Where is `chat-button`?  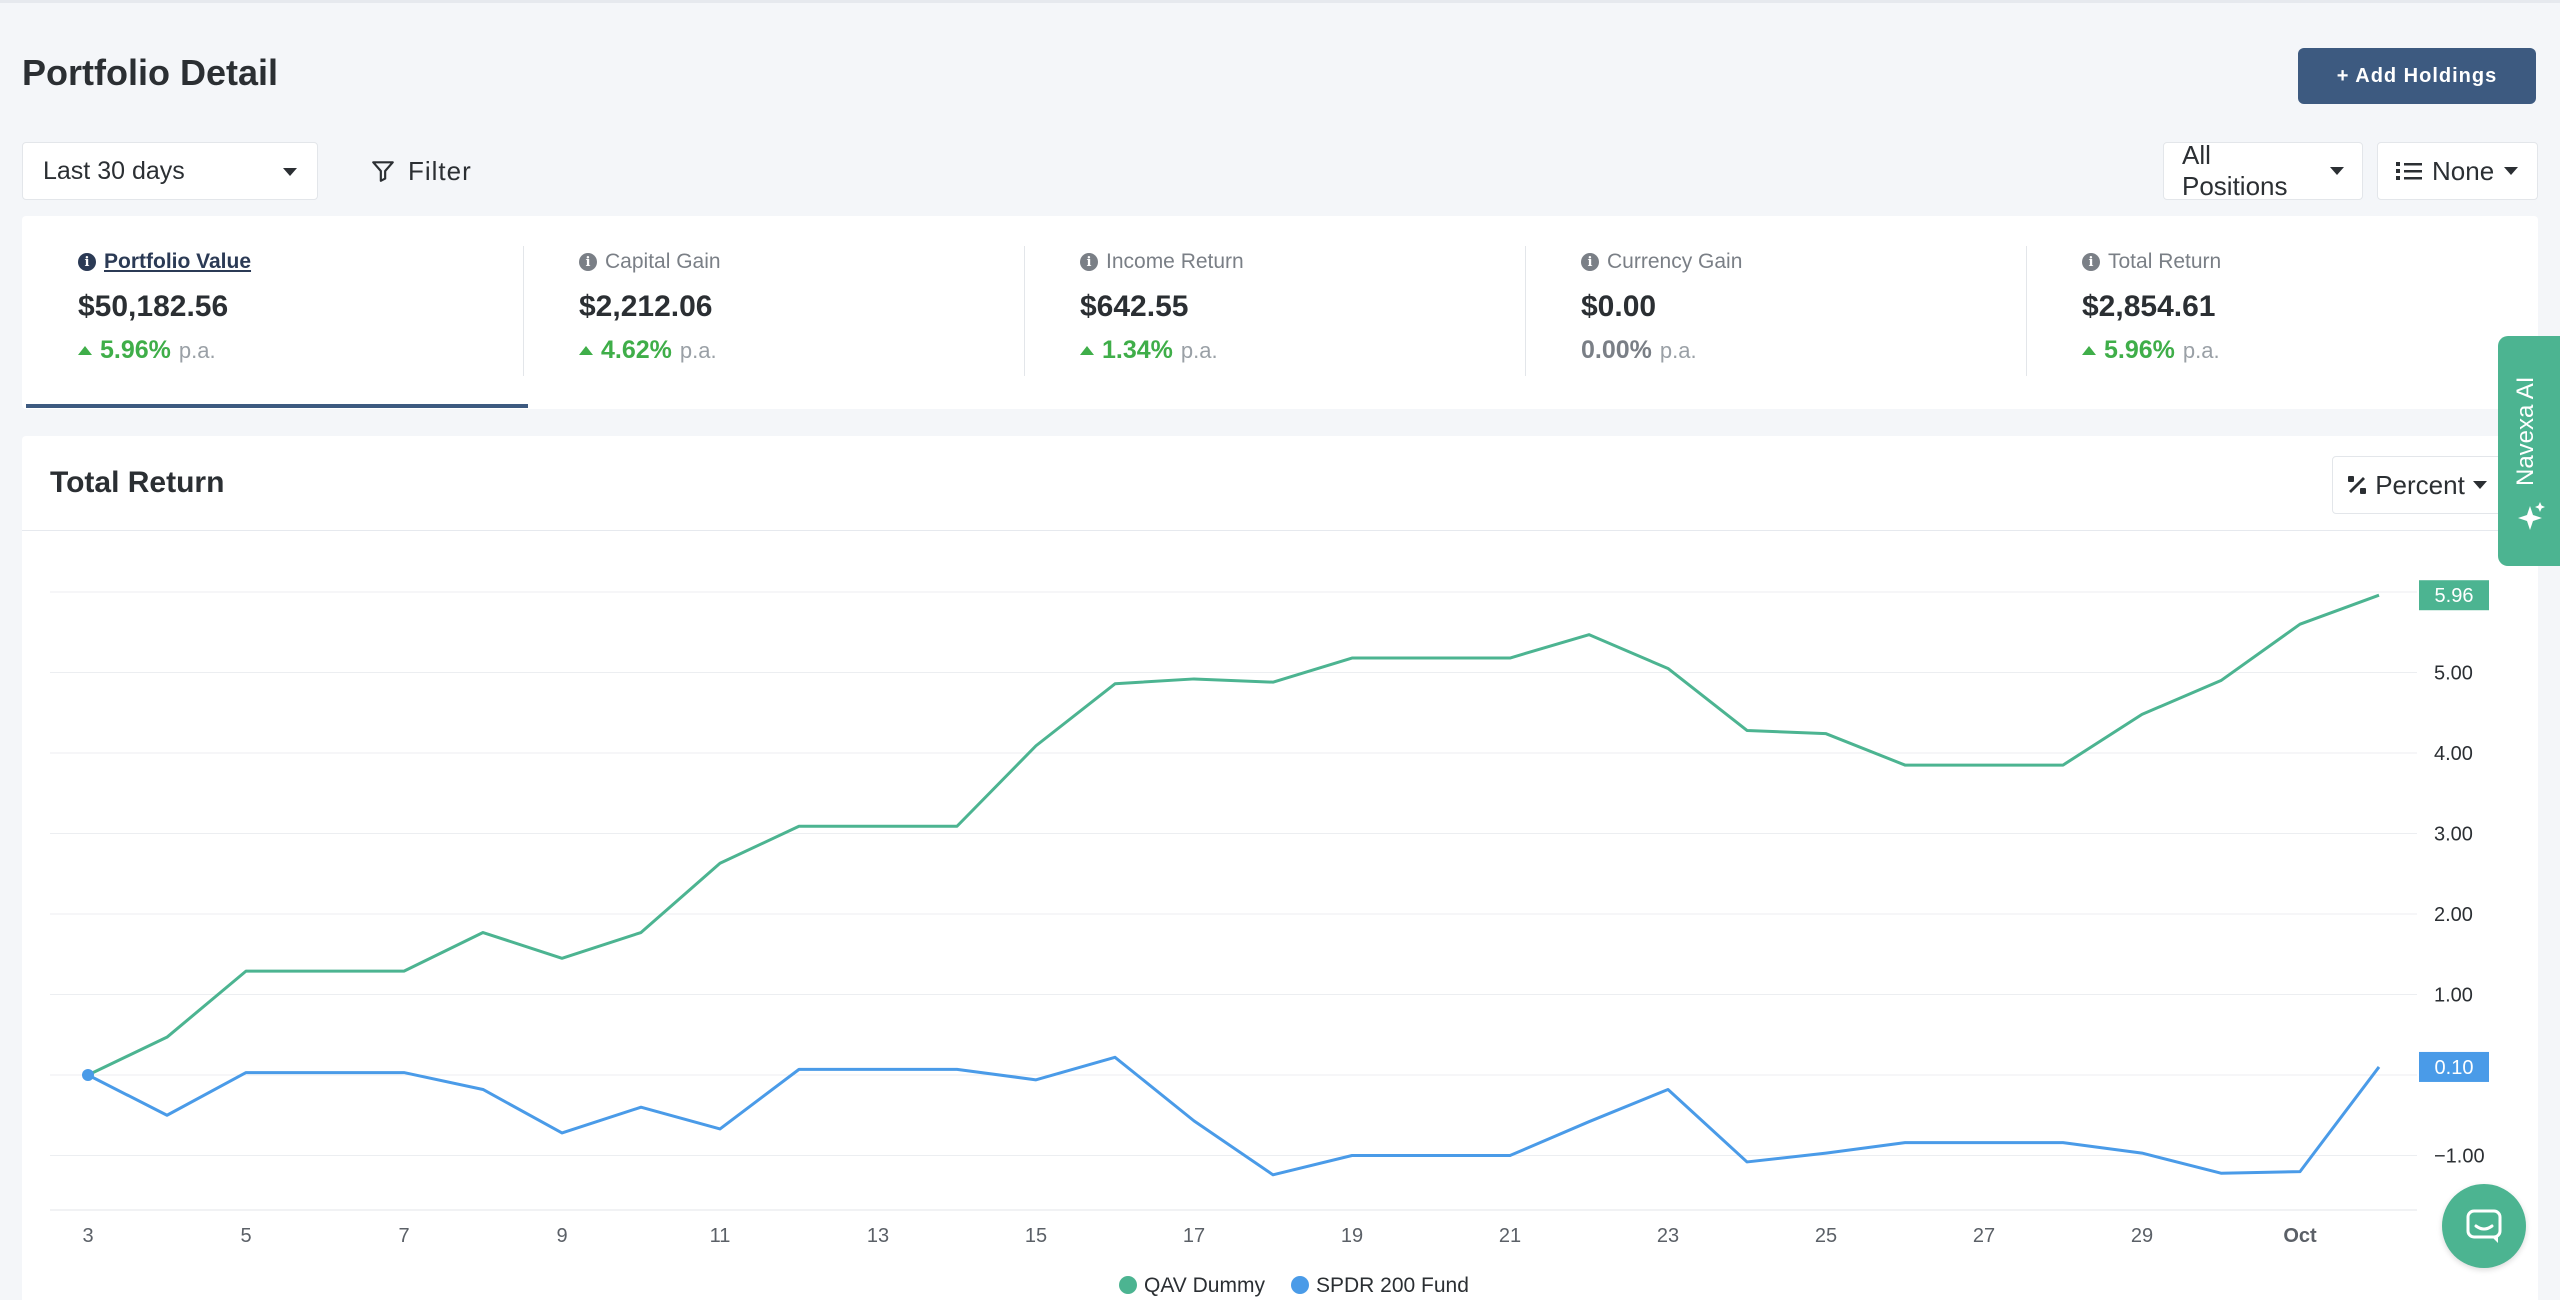 chat-button is located at coordinates (2484, 1226).